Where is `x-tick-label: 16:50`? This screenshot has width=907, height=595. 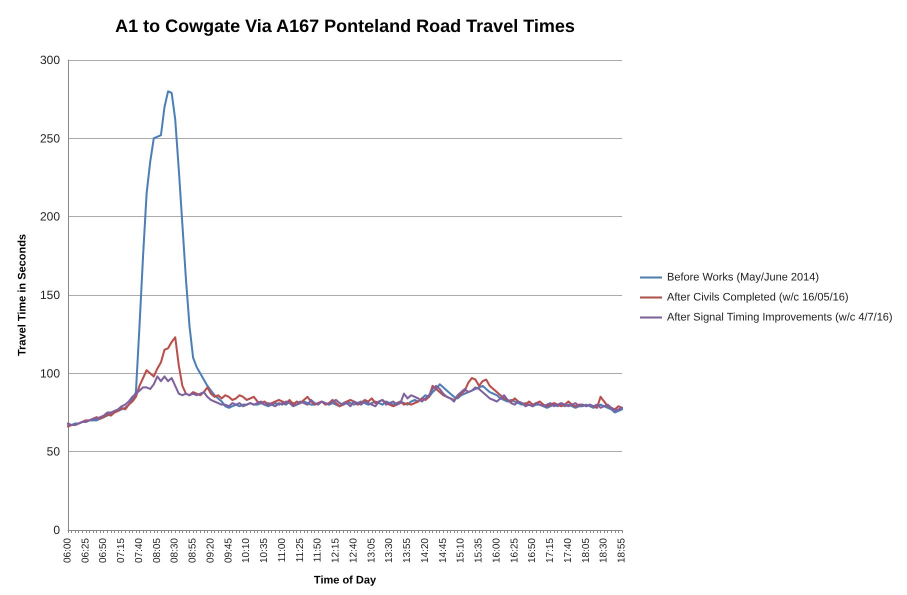
x-tick-label: 16:50 is located at coordinates (532, 551).